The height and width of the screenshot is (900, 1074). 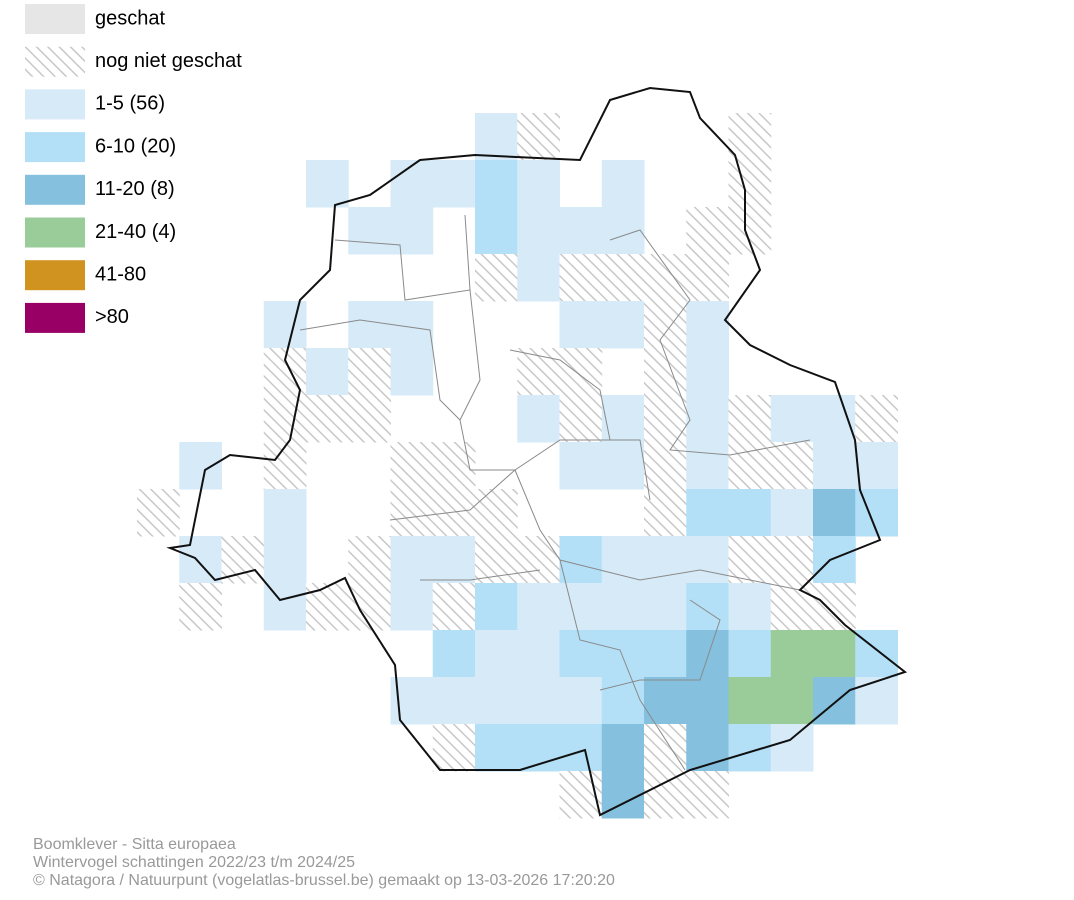 What do you see at coordinates (112, 317) in the screenshot?
I see `legend-label: >80` at bounding box center [112, 317].